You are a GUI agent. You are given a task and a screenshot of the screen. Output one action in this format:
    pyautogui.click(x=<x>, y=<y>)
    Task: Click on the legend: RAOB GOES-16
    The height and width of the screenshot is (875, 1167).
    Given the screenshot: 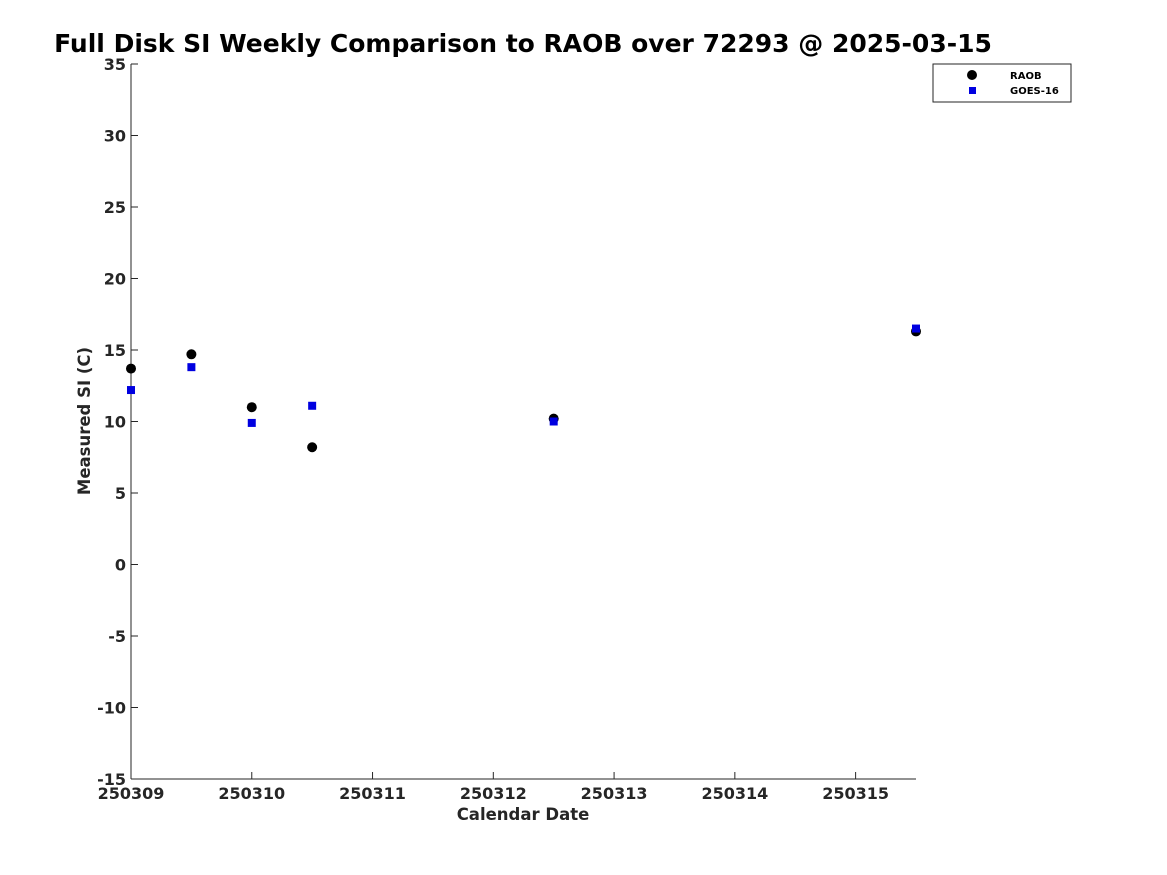 What is the action you would take?
    pyautogui.click(x=1002, y=83)
    